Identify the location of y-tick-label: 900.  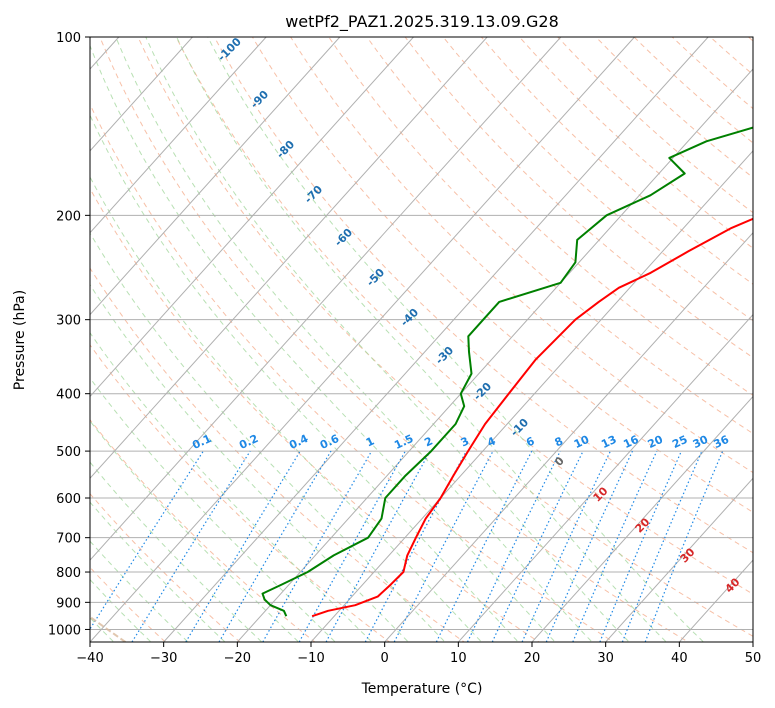
(68, 603).